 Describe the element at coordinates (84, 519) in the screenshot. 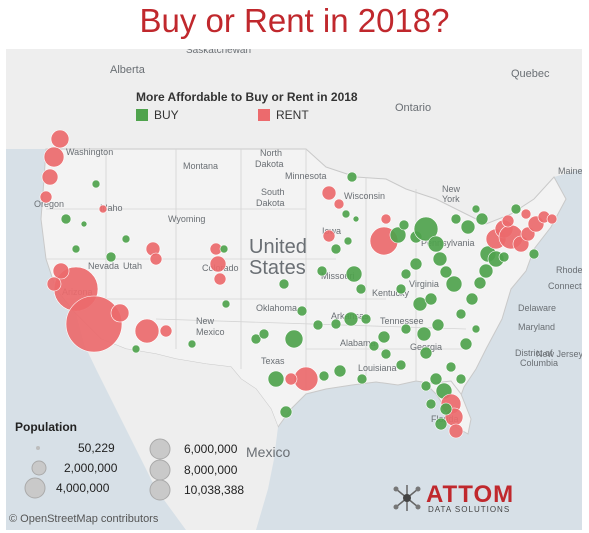

I see `map-credit: © OpenStreetMap contributors` at that location.